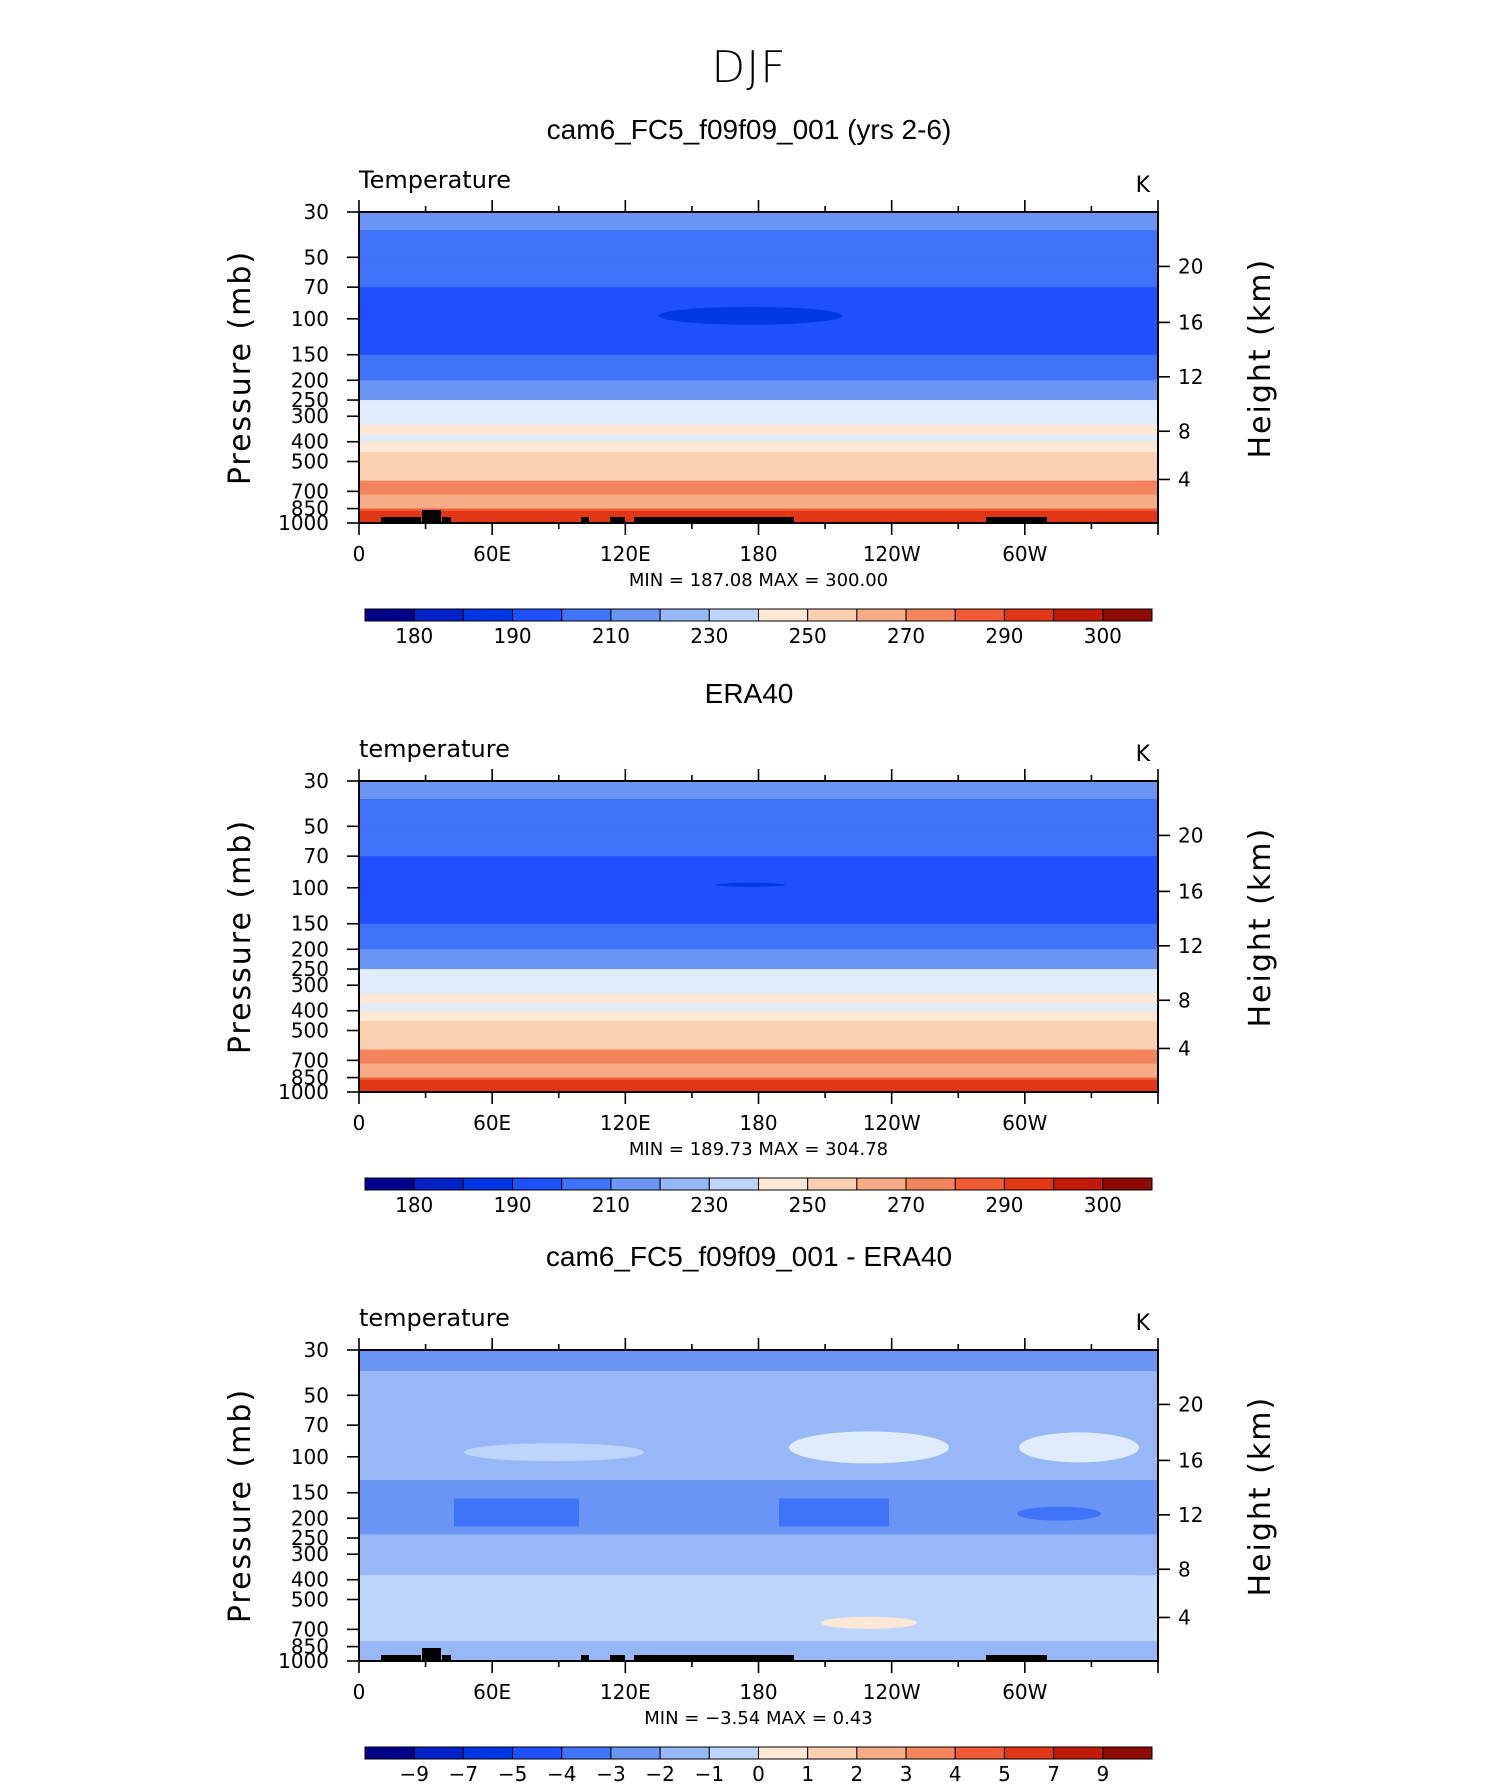 The height and width of the screenshot is (1784, 1498). What do you see at coordinates (955, 1773) in the screenshot?
I see `colorbar-label: 4` at bounding box center [955, 1773].